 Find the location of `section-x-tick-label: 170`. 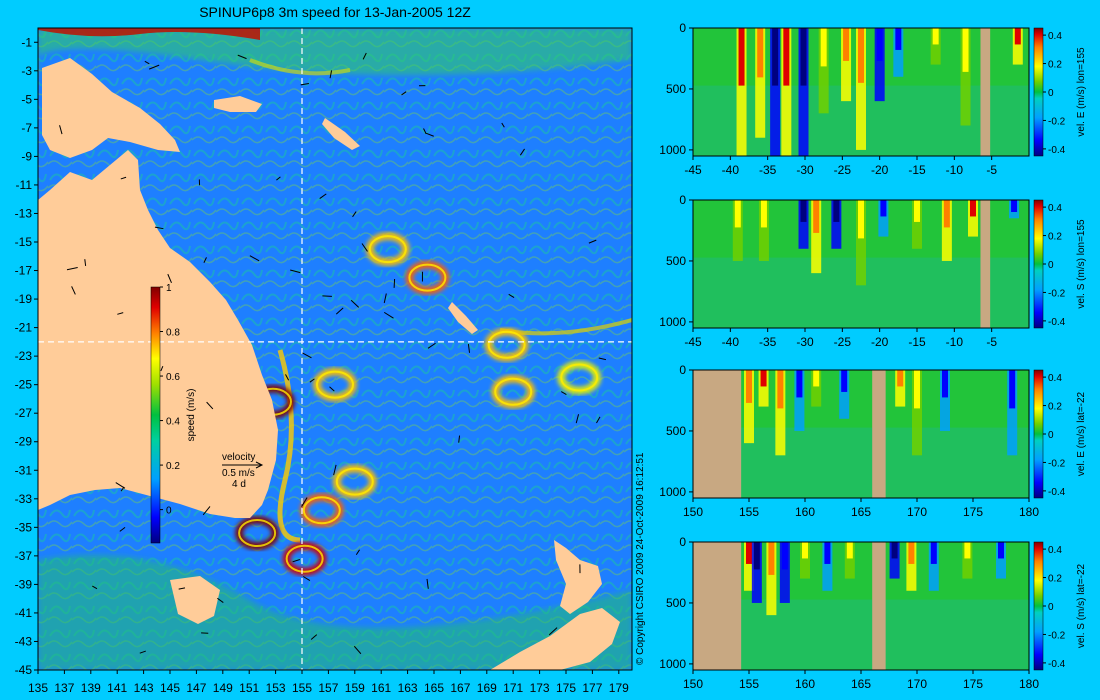

section-x-tick-label: 170 is located at coordinates (917, 512).